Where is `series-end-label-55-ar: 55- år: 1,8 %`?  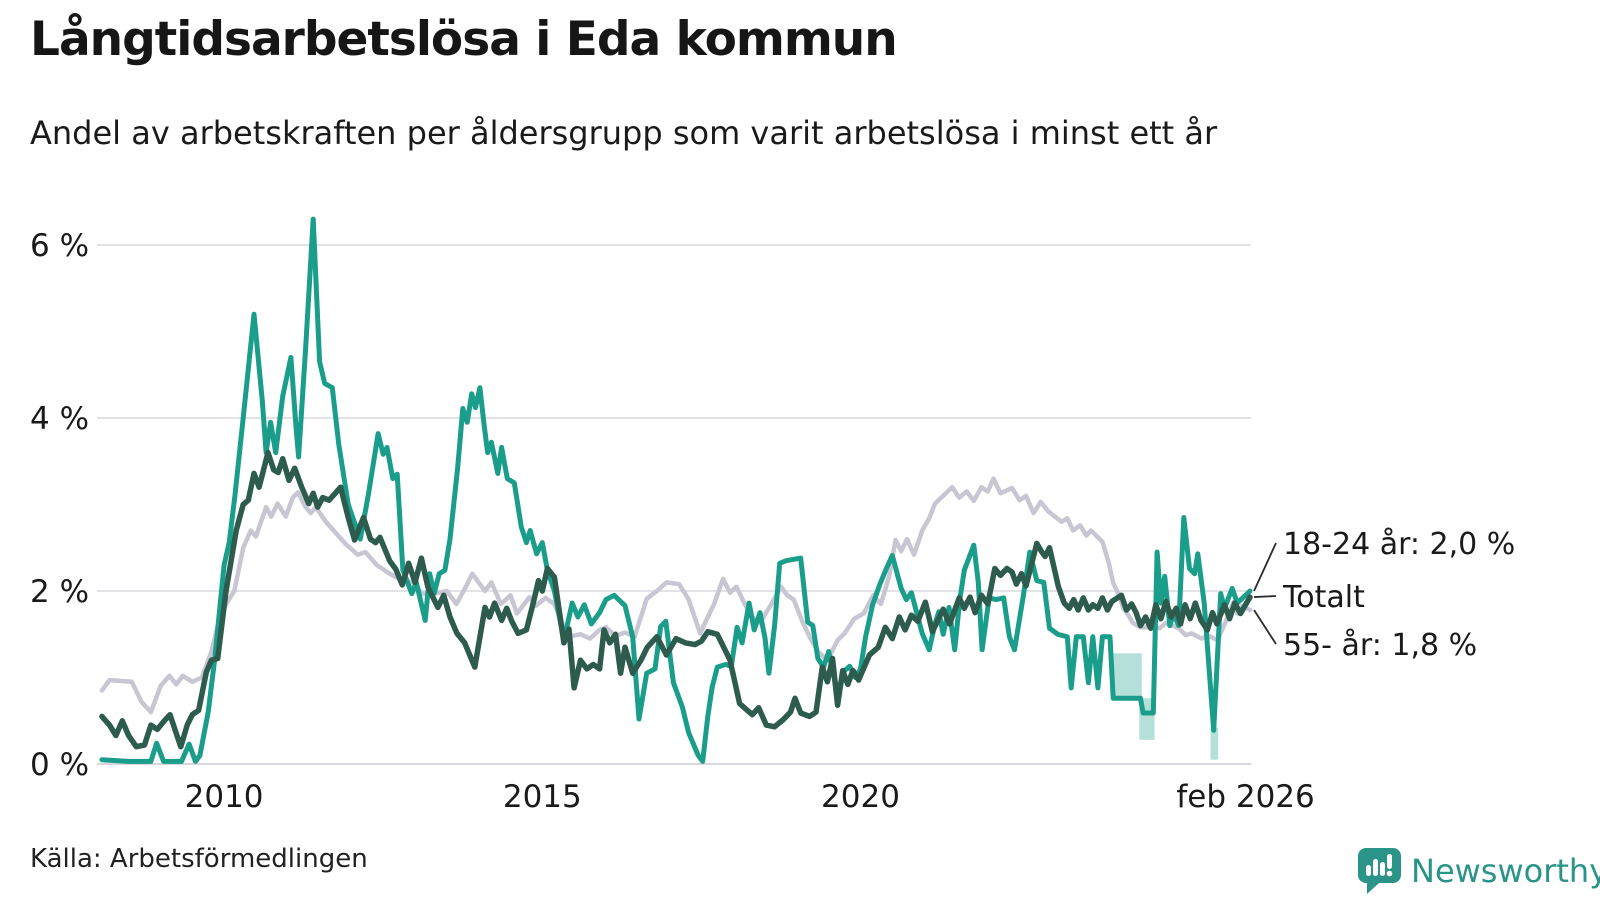
series-end-label-55-ar: 55- år: 1,8 % is located at coordinates (1380, 645).